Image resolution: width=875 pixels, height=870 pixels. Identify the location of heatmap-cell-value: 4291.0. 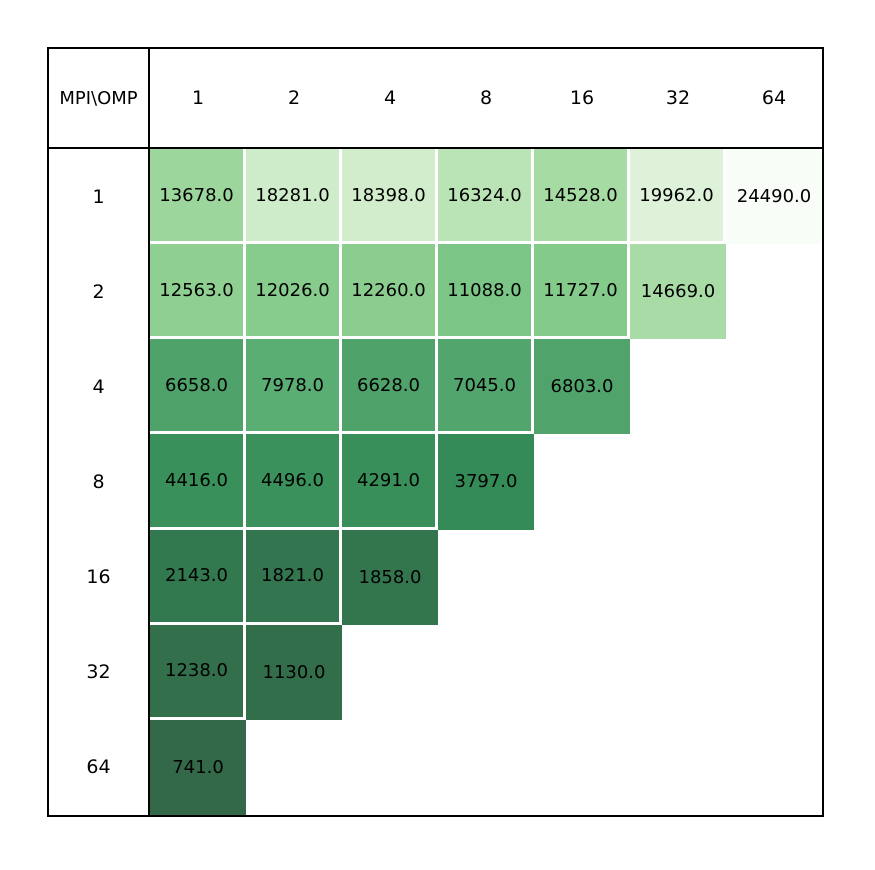
(388, 480).